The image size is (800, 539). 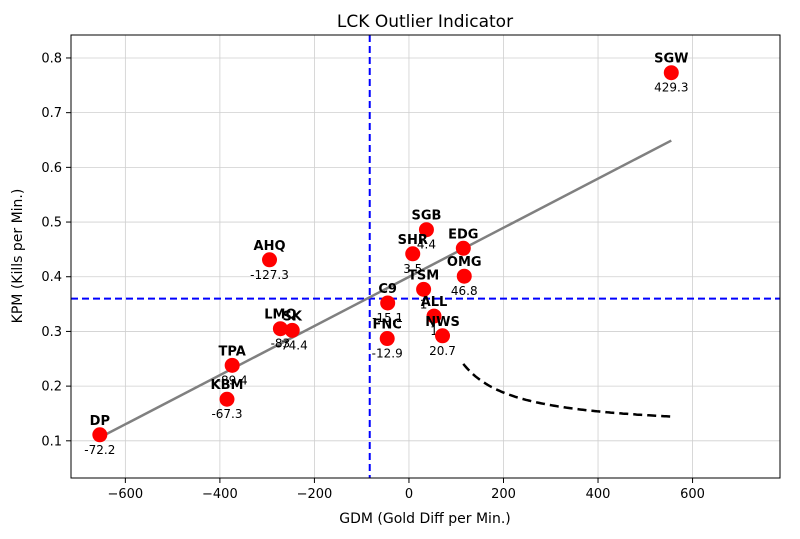 I want to click on x-tick-label: 0, so click(x=409, y=494).